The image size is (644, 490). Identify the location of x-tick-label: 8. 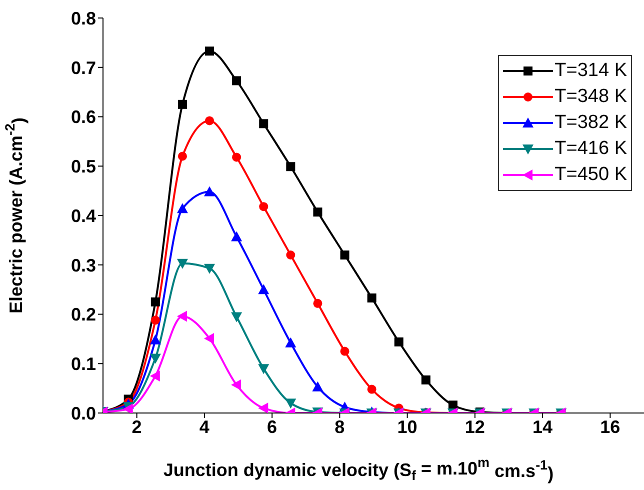
(339, 426).